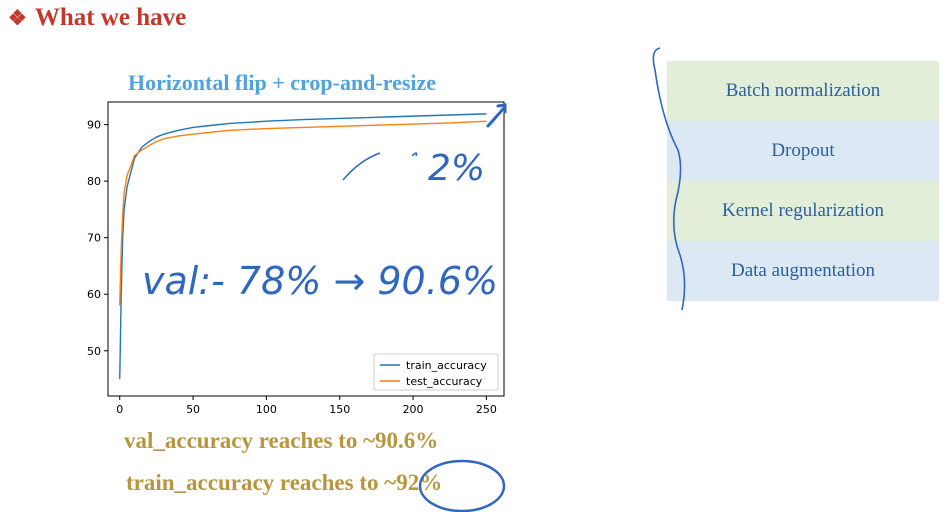 The height and width of the screenshot is (512, 948). Describe the element at coordinates (803, 211) in the screenshot. I see `item-kernel-regularization: Kernel regularization` at that location.